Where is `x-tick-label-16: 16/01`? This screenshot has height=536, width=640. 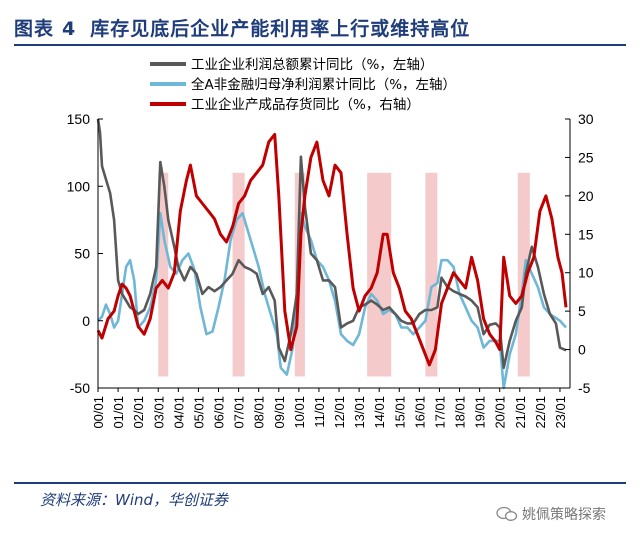
x-tick-label-16: 16/01 is located at coordinates (419, 412).